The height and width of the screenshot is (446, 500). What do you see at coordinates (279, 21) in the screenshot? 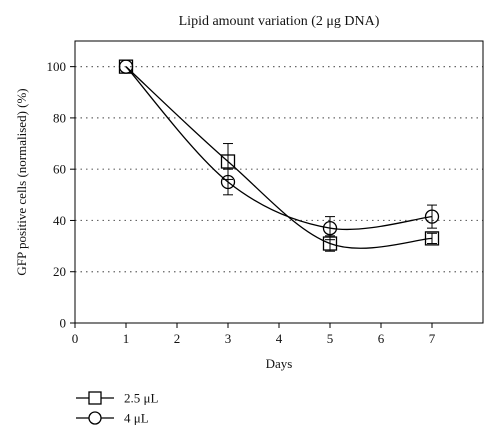
I see `chart-title: Lipid amount variation (2 μg DNA)` at bounding box center [279, 21].